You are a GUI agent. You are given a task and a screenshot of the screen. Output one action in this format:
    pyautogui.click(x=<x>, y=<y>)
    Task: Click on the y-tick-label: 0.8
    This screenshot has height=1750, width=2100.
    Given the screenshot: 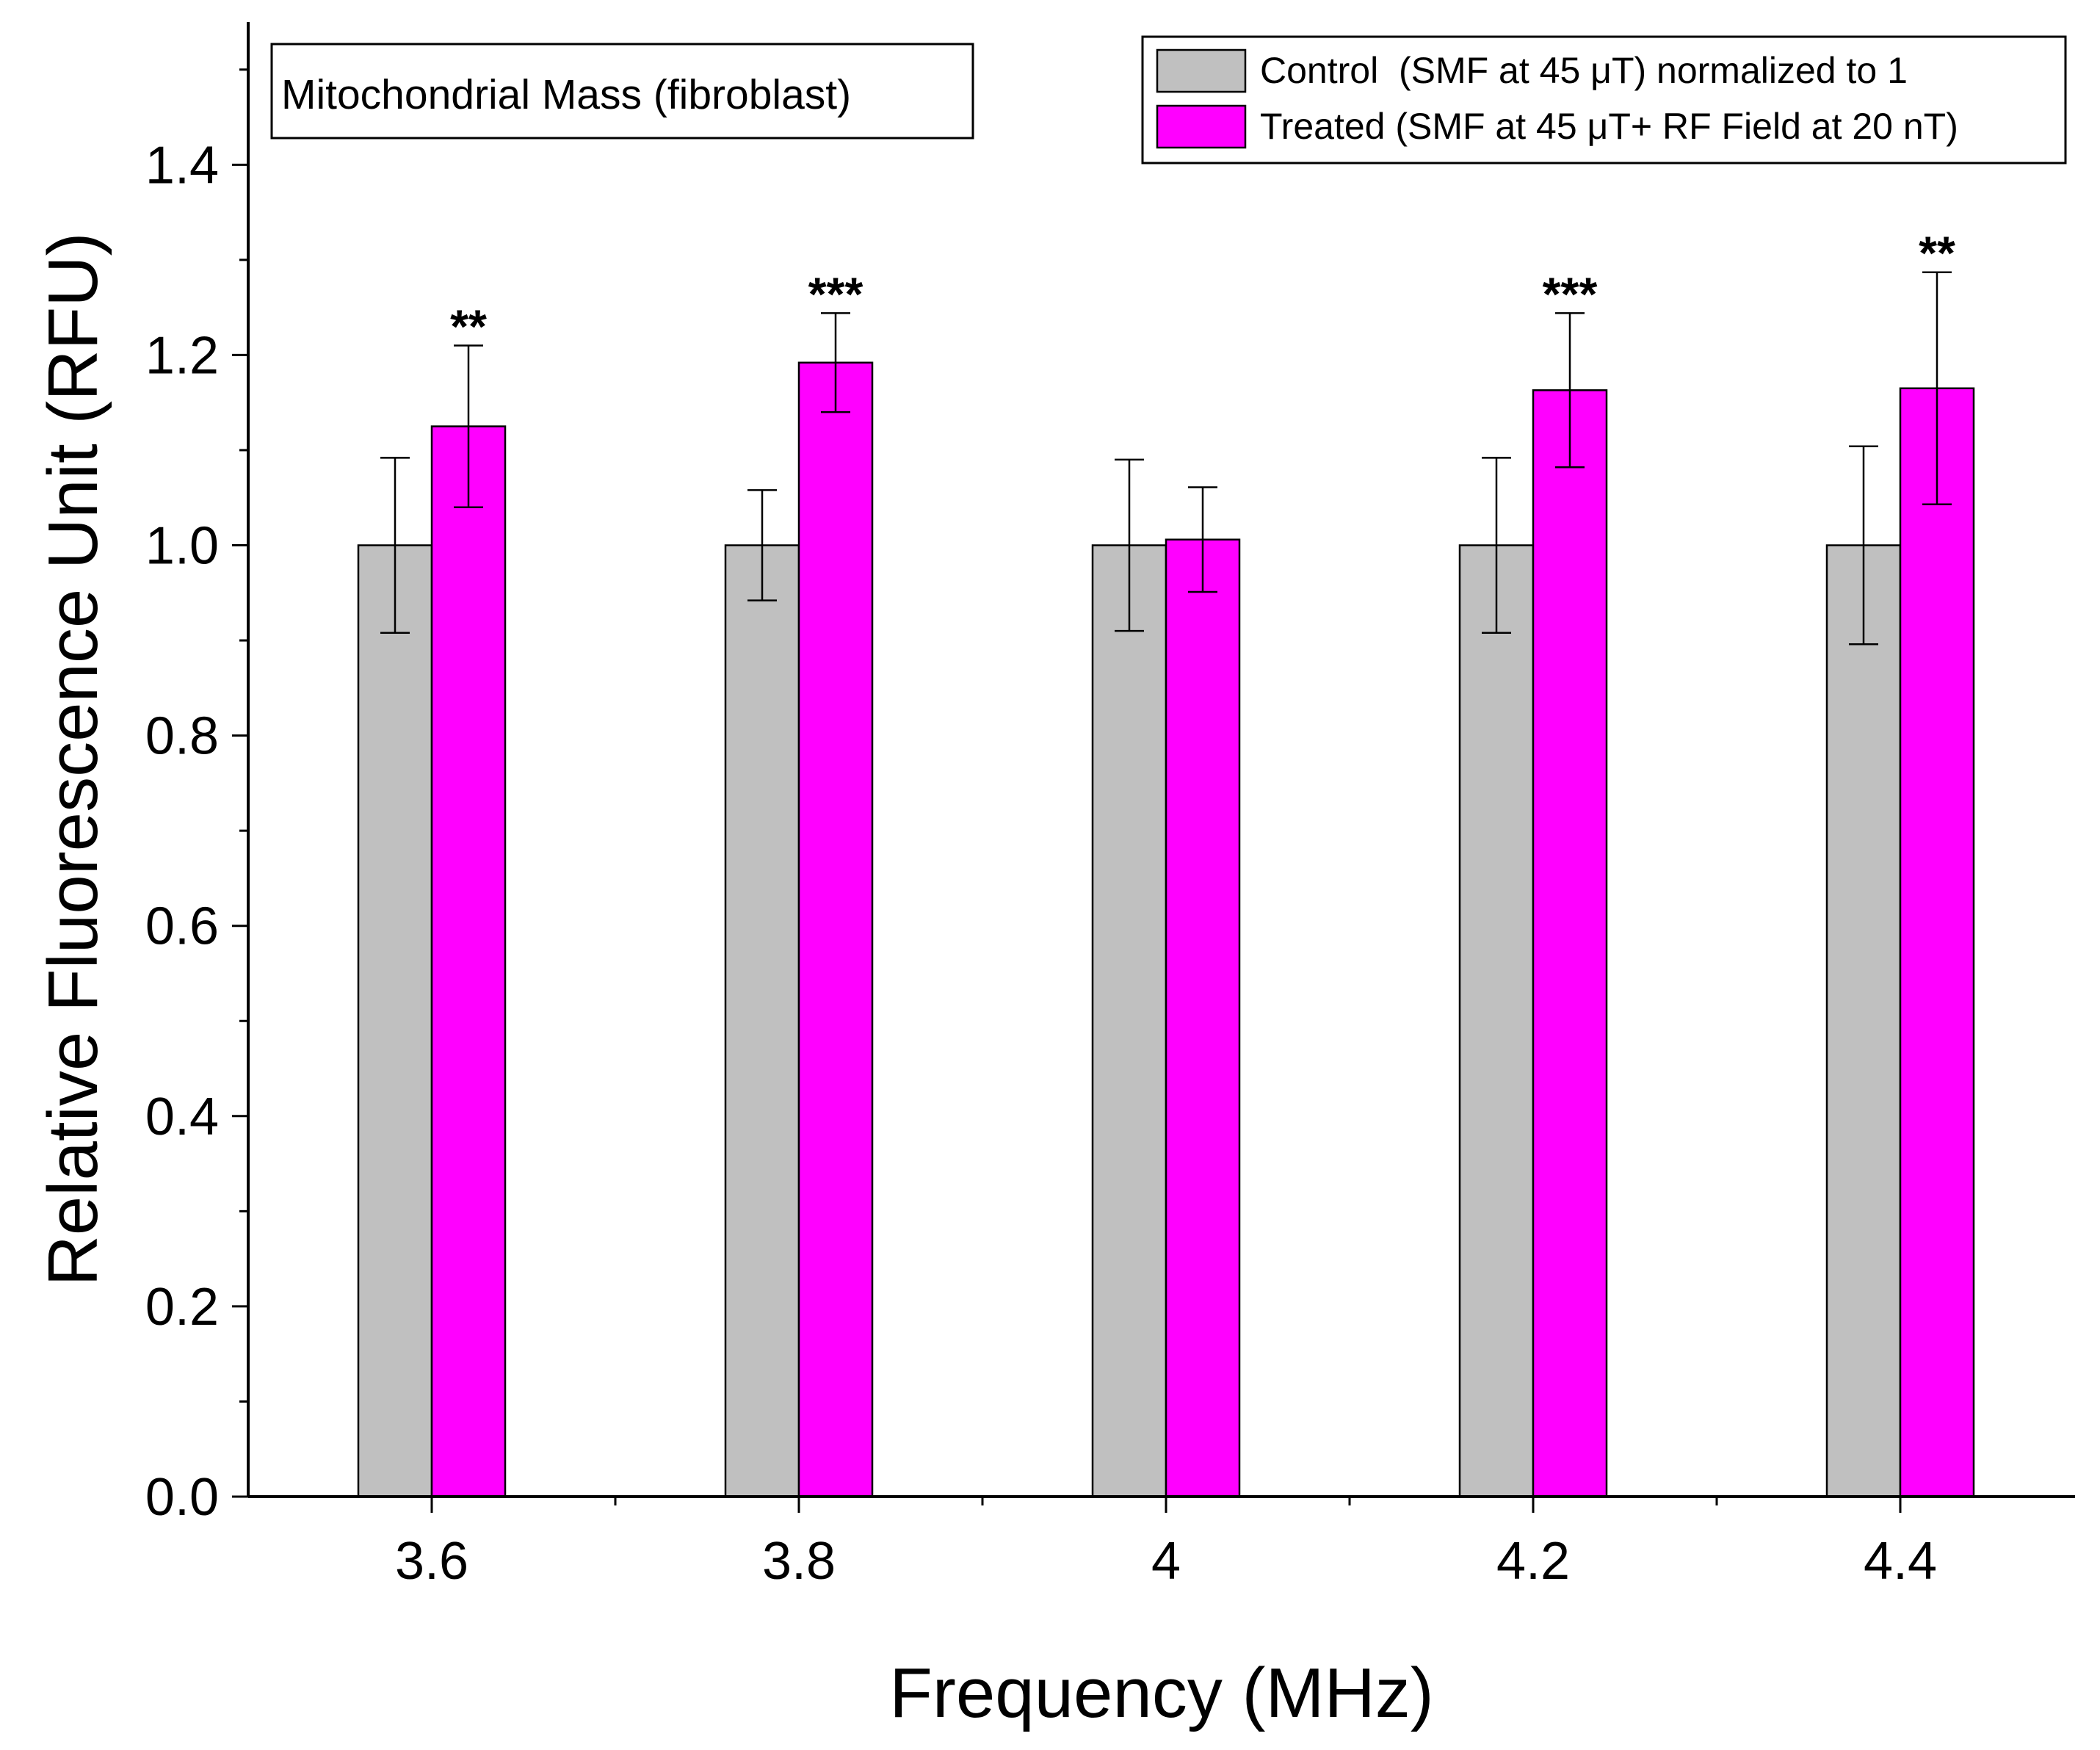 What is the action you would take?
    pyautogui.click(x=182, y=736)
    